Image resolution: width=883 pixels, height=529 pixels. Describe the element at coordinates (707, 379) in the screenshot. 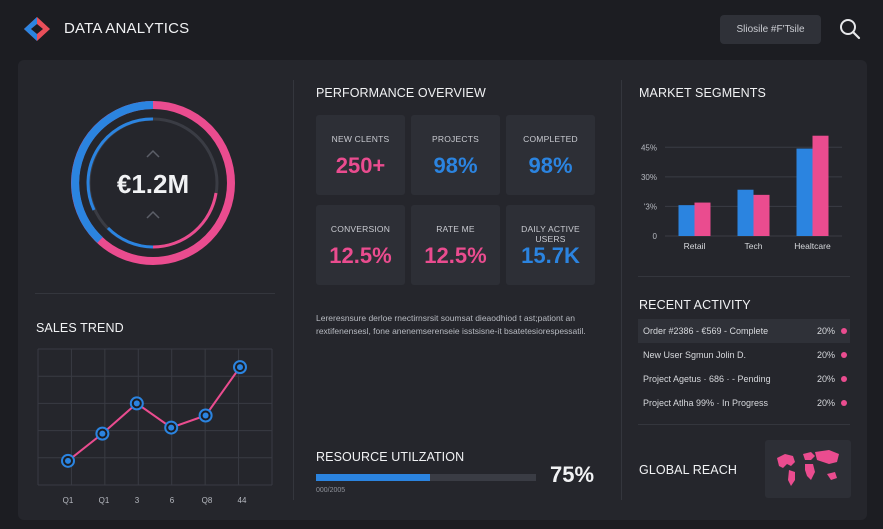

I see `activity-text: Project Agetus · 686 · - Pending` at that location.